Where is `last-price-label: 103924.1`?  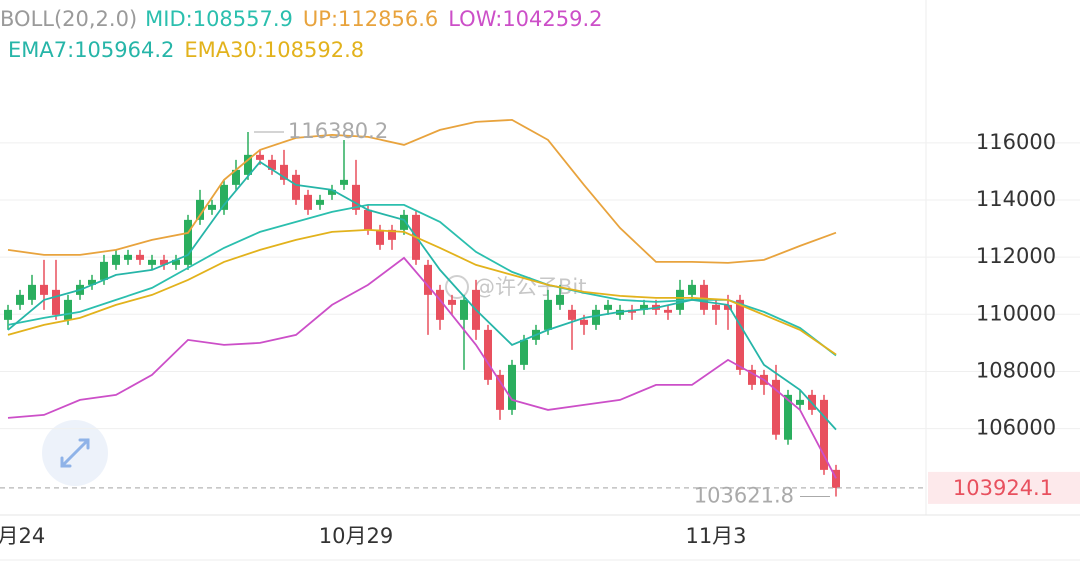 last-price-label: 103924.1 is located at coordinates (1003, 488).